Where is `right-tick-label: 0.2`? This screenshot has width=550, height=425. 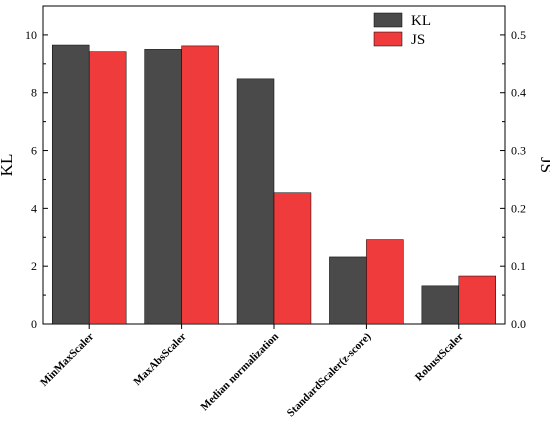
right-tick-label: 0.2 is located at coordinates (518, 208).